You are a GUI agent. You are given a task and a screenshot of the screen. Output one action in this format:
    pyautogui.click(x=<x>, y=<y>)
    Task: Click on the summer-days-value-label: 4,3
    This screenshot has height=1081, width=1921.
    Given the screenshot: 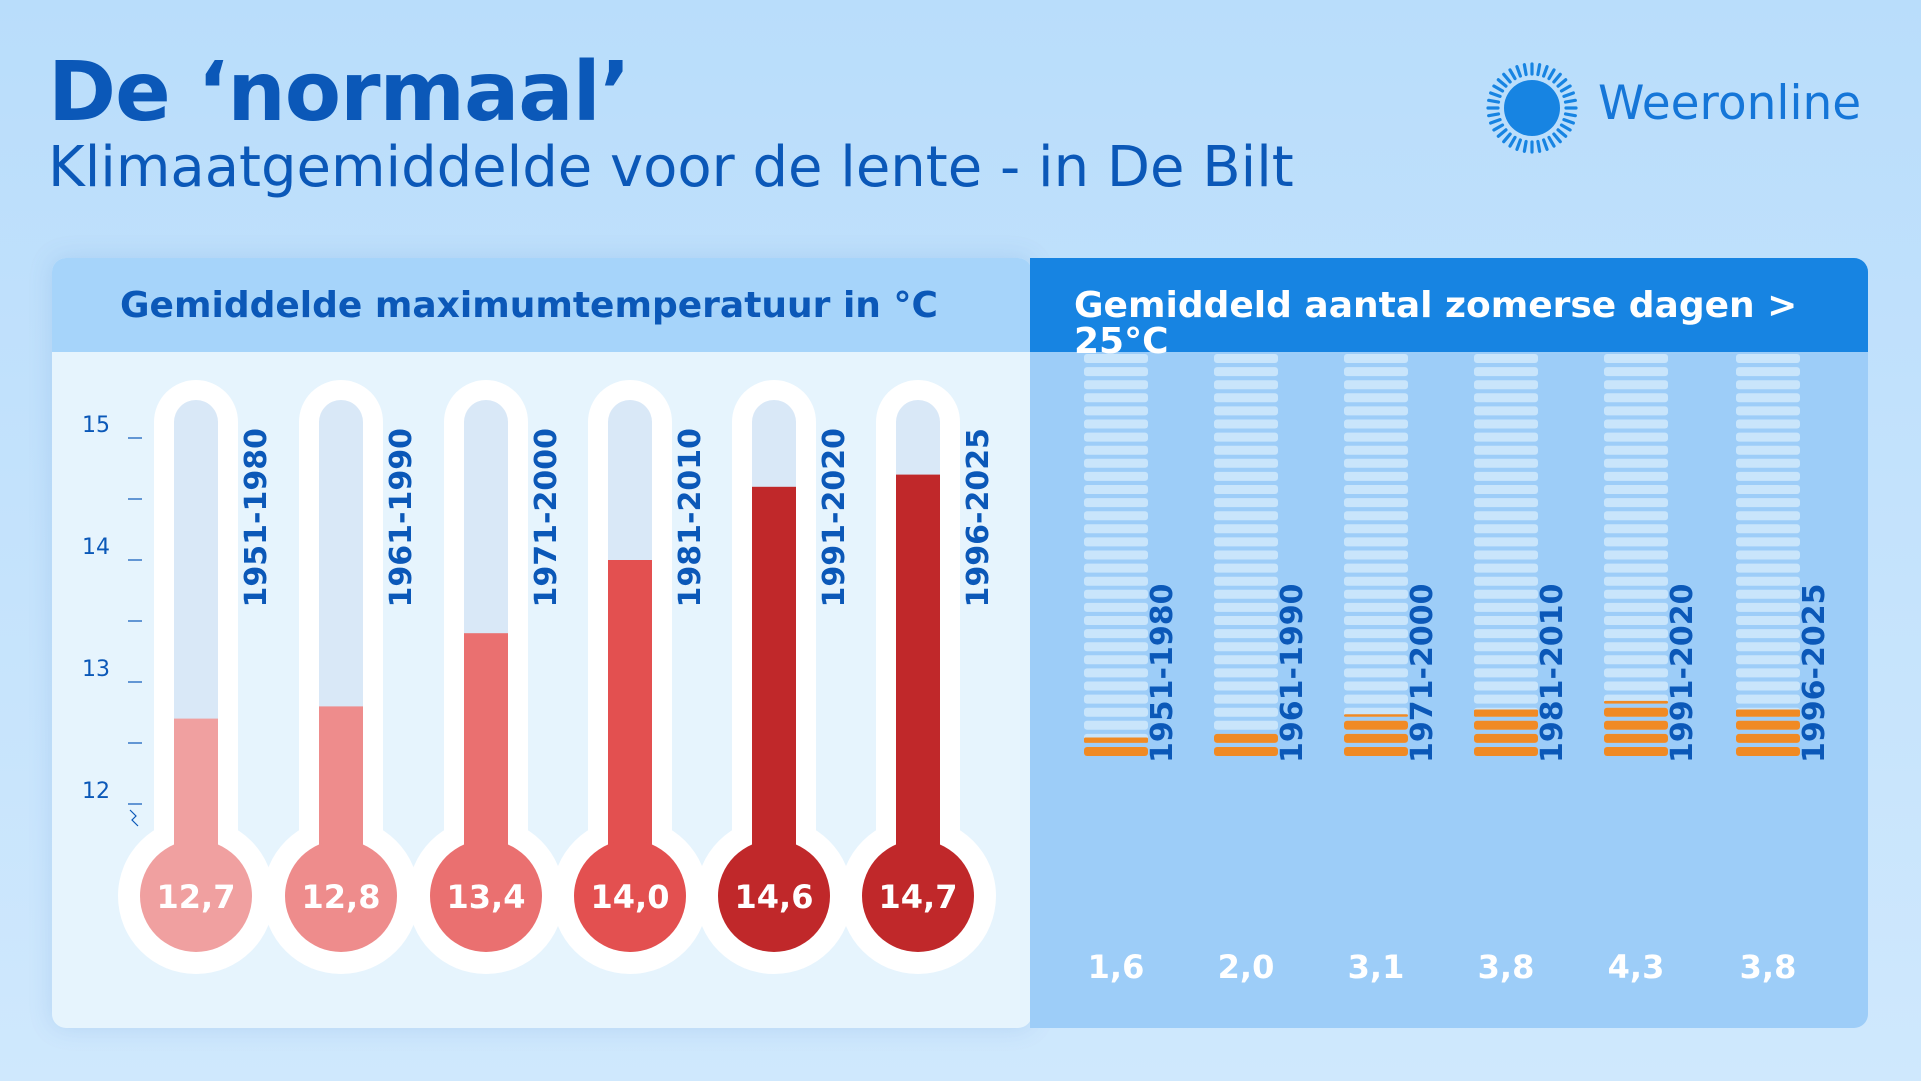 What is the action you would take?
    pyautogui.click(x=1636, y=967)
    